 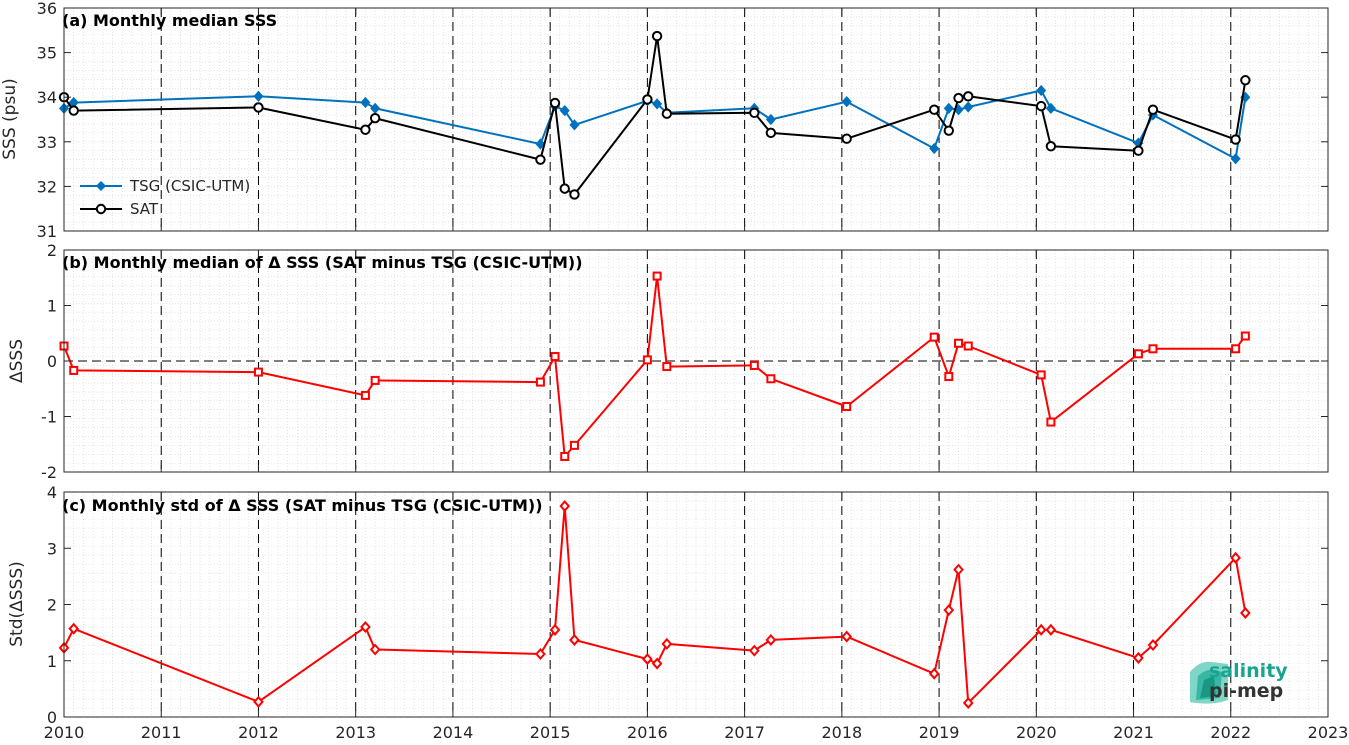 I want to click on x-tick-label: 2018, so click(x=841, y=732).